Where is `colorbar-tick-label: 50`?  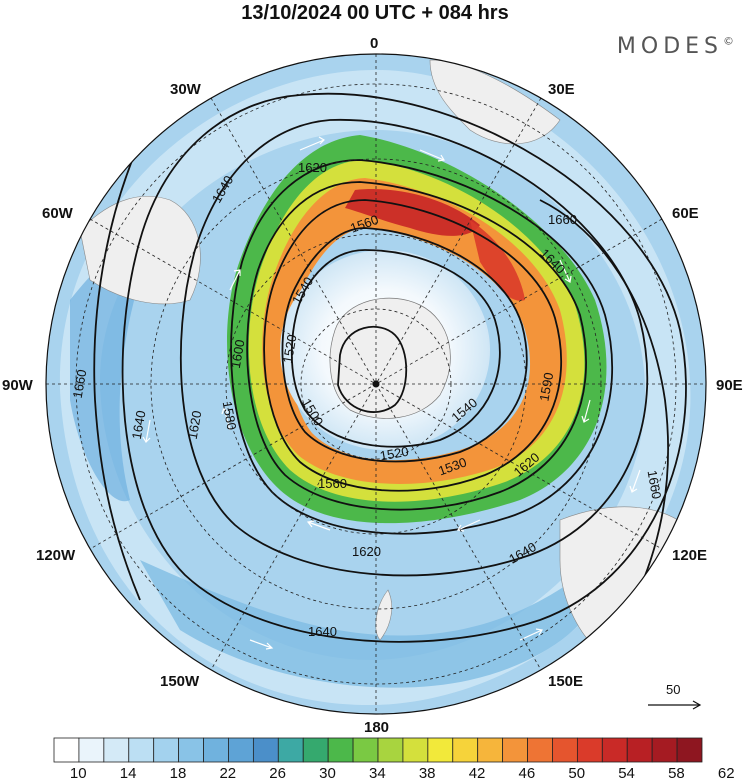 colorbar-tick-label: 50 is located at coordinates (576, 773).